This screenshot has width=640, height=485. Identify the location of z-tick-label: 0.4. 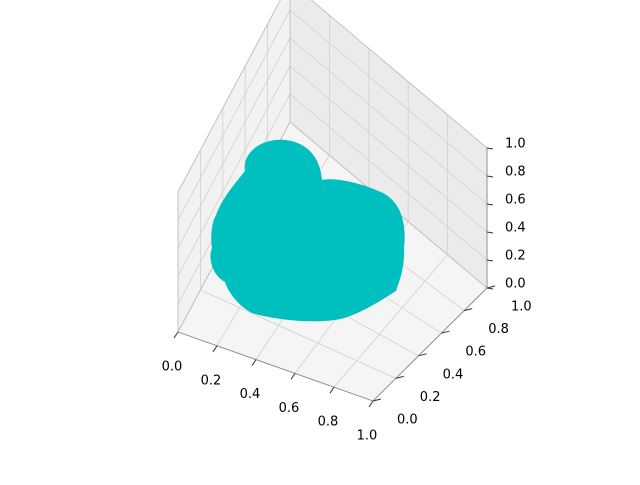
(515, 228).